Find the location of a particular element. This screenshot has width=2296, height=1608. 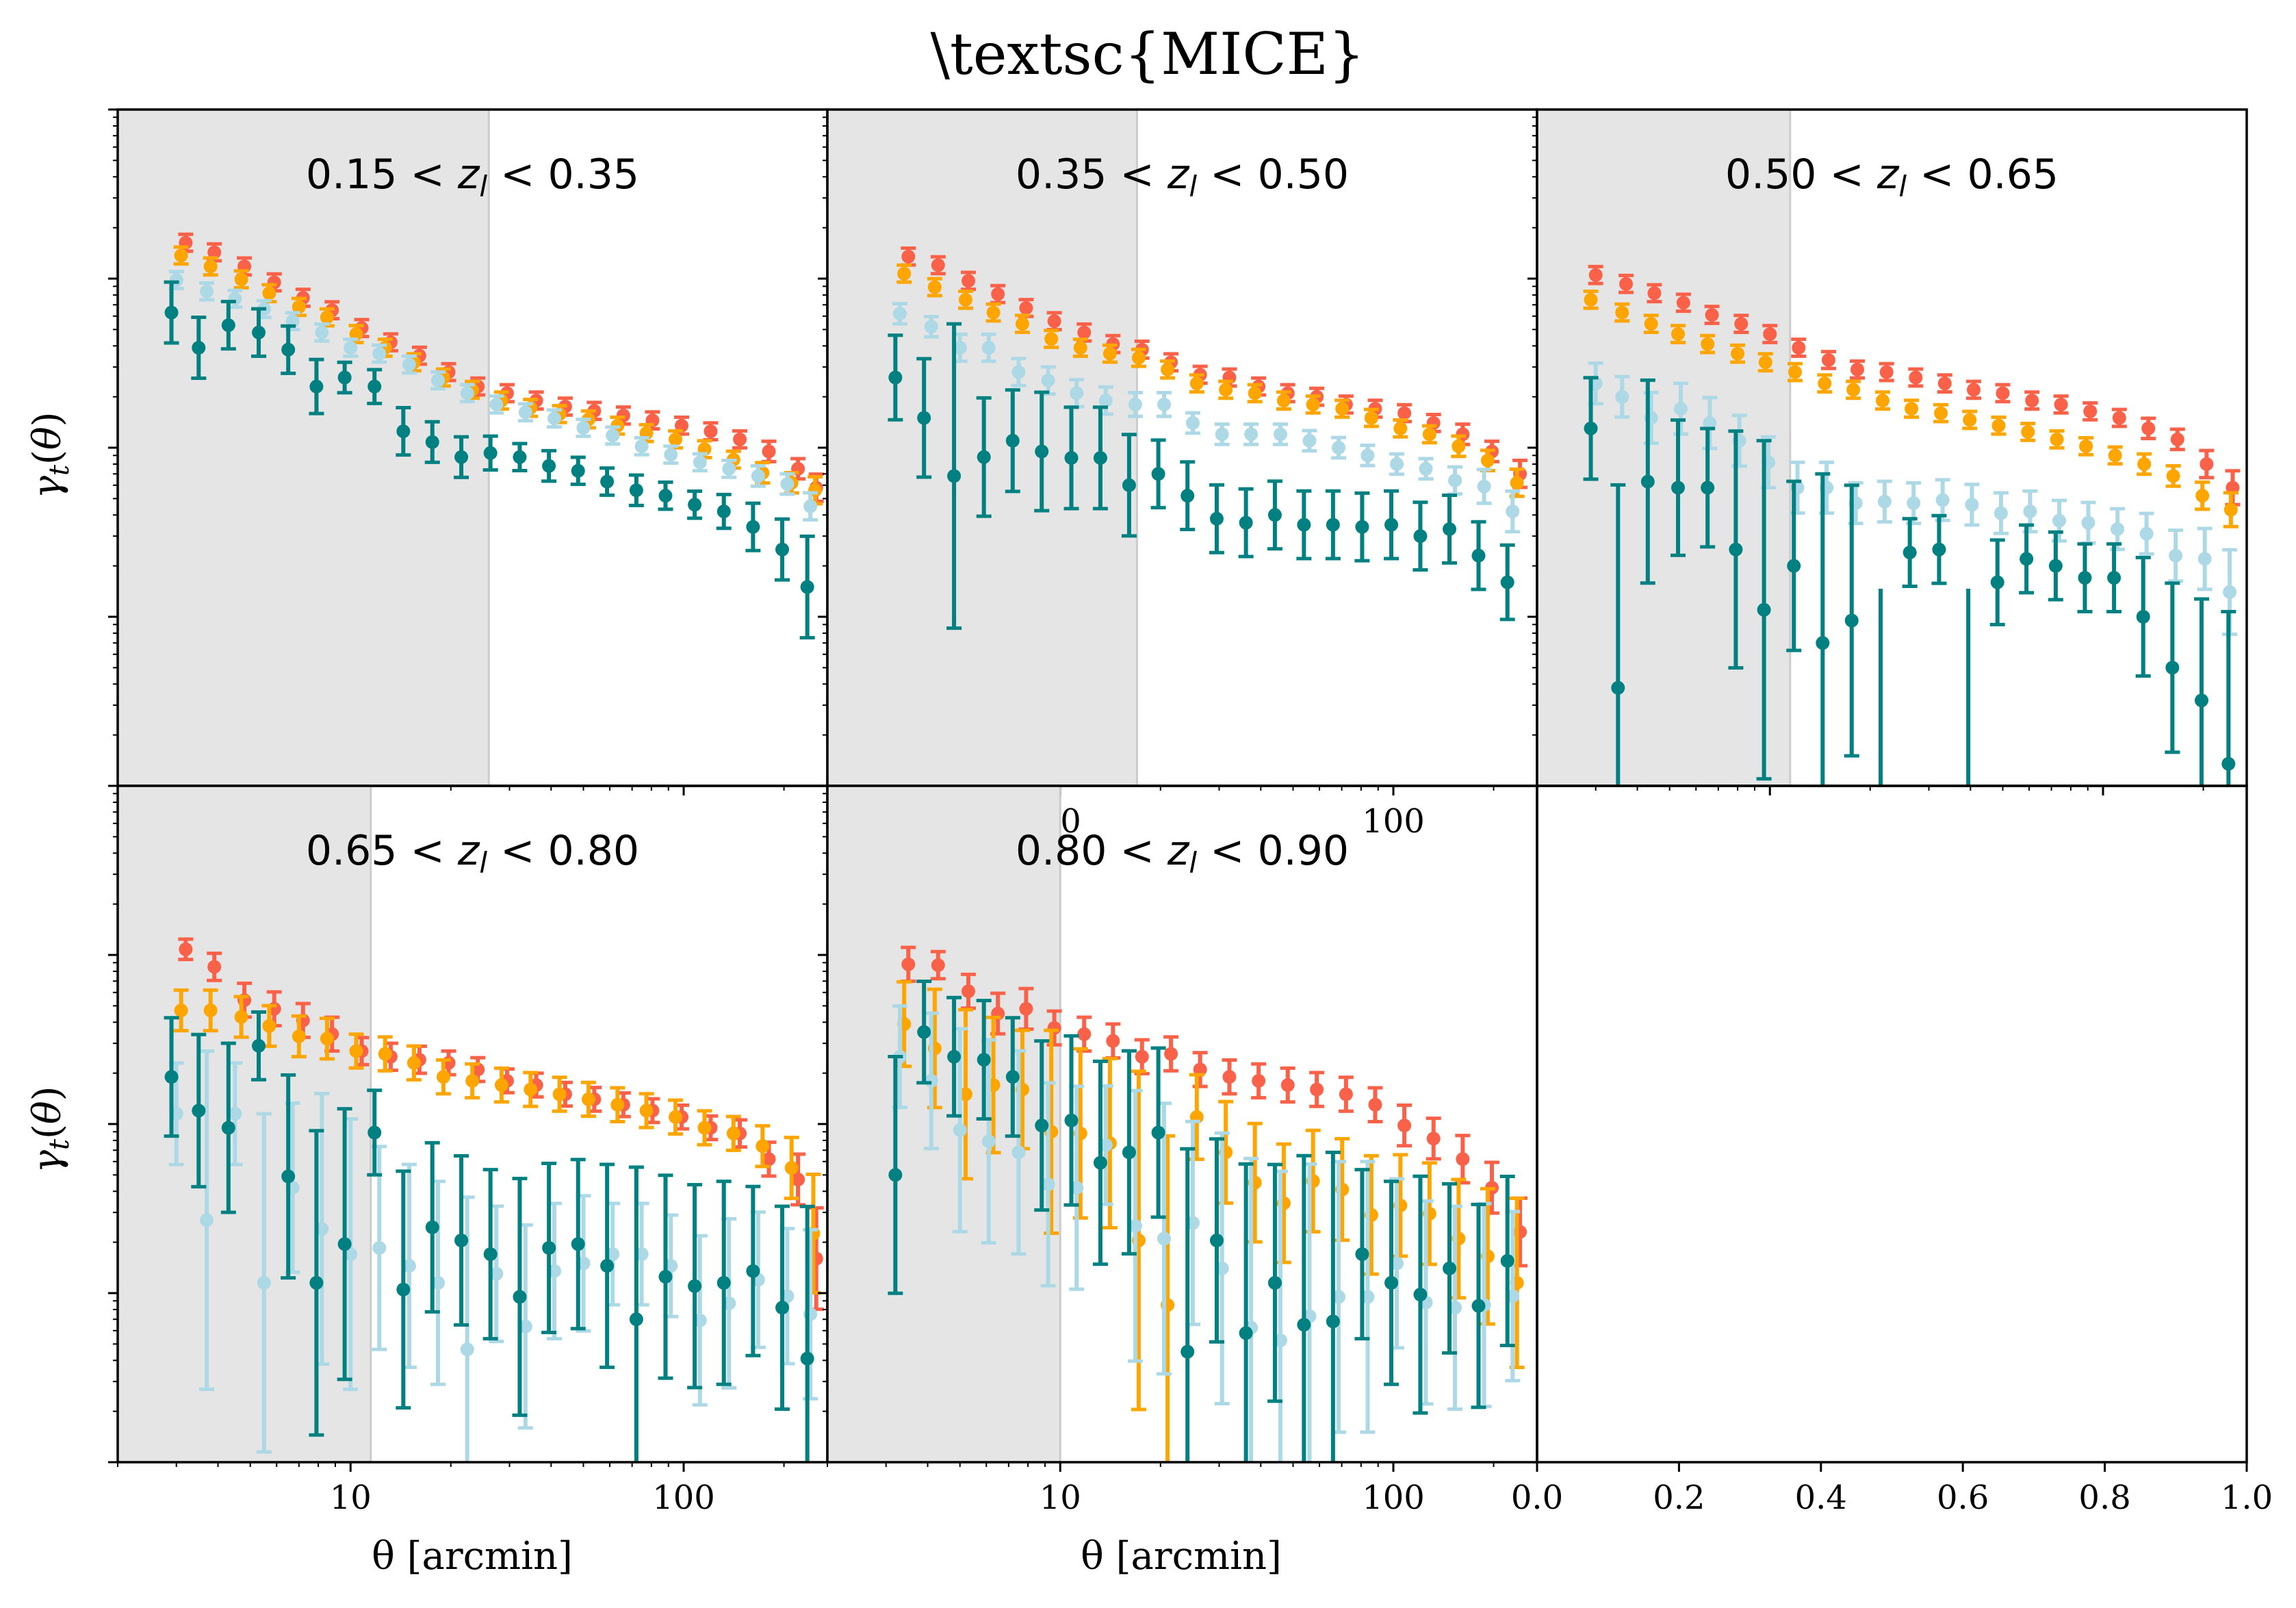

panel-title: 0.15 < zl < 0.35 is located at coordinates (472, 177).